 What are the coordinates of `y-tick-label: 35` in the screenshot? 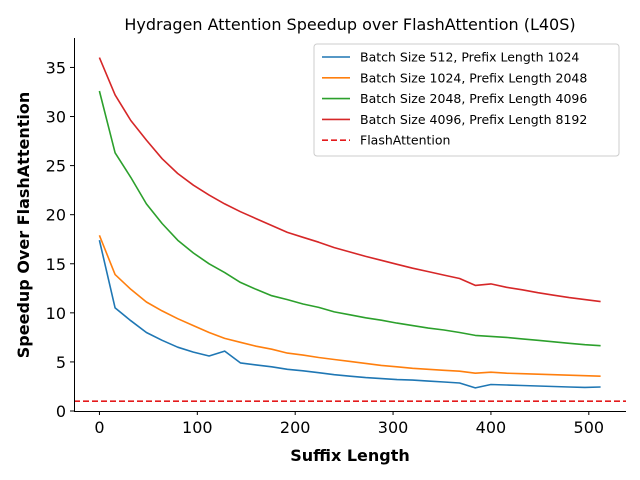 It's located at (56, 67).